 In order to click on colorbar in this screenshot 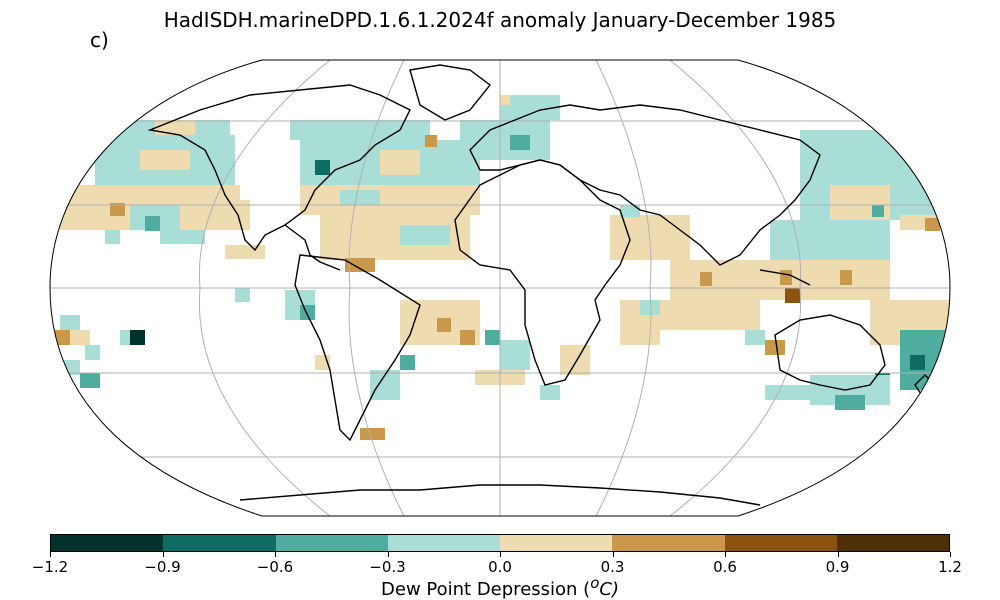, I will do `click(500, 543)`.